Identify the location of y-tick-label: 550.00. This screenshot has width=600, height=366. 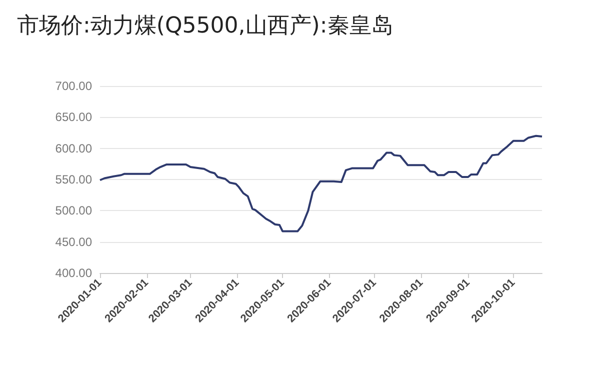
(73, 179).